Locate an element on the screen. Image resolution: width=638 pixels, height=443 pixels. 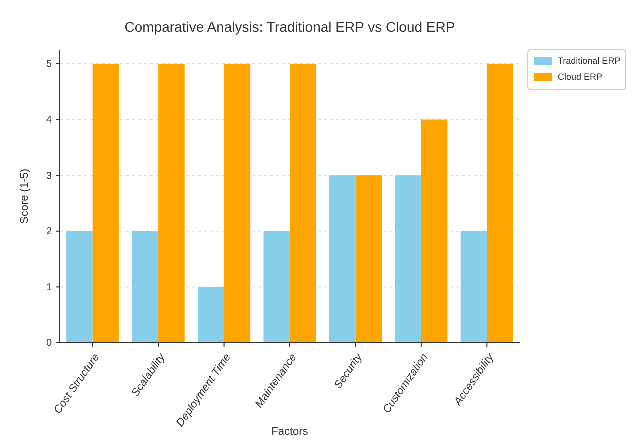
y-tick-label: 2 is located at coordinates (49, 232).